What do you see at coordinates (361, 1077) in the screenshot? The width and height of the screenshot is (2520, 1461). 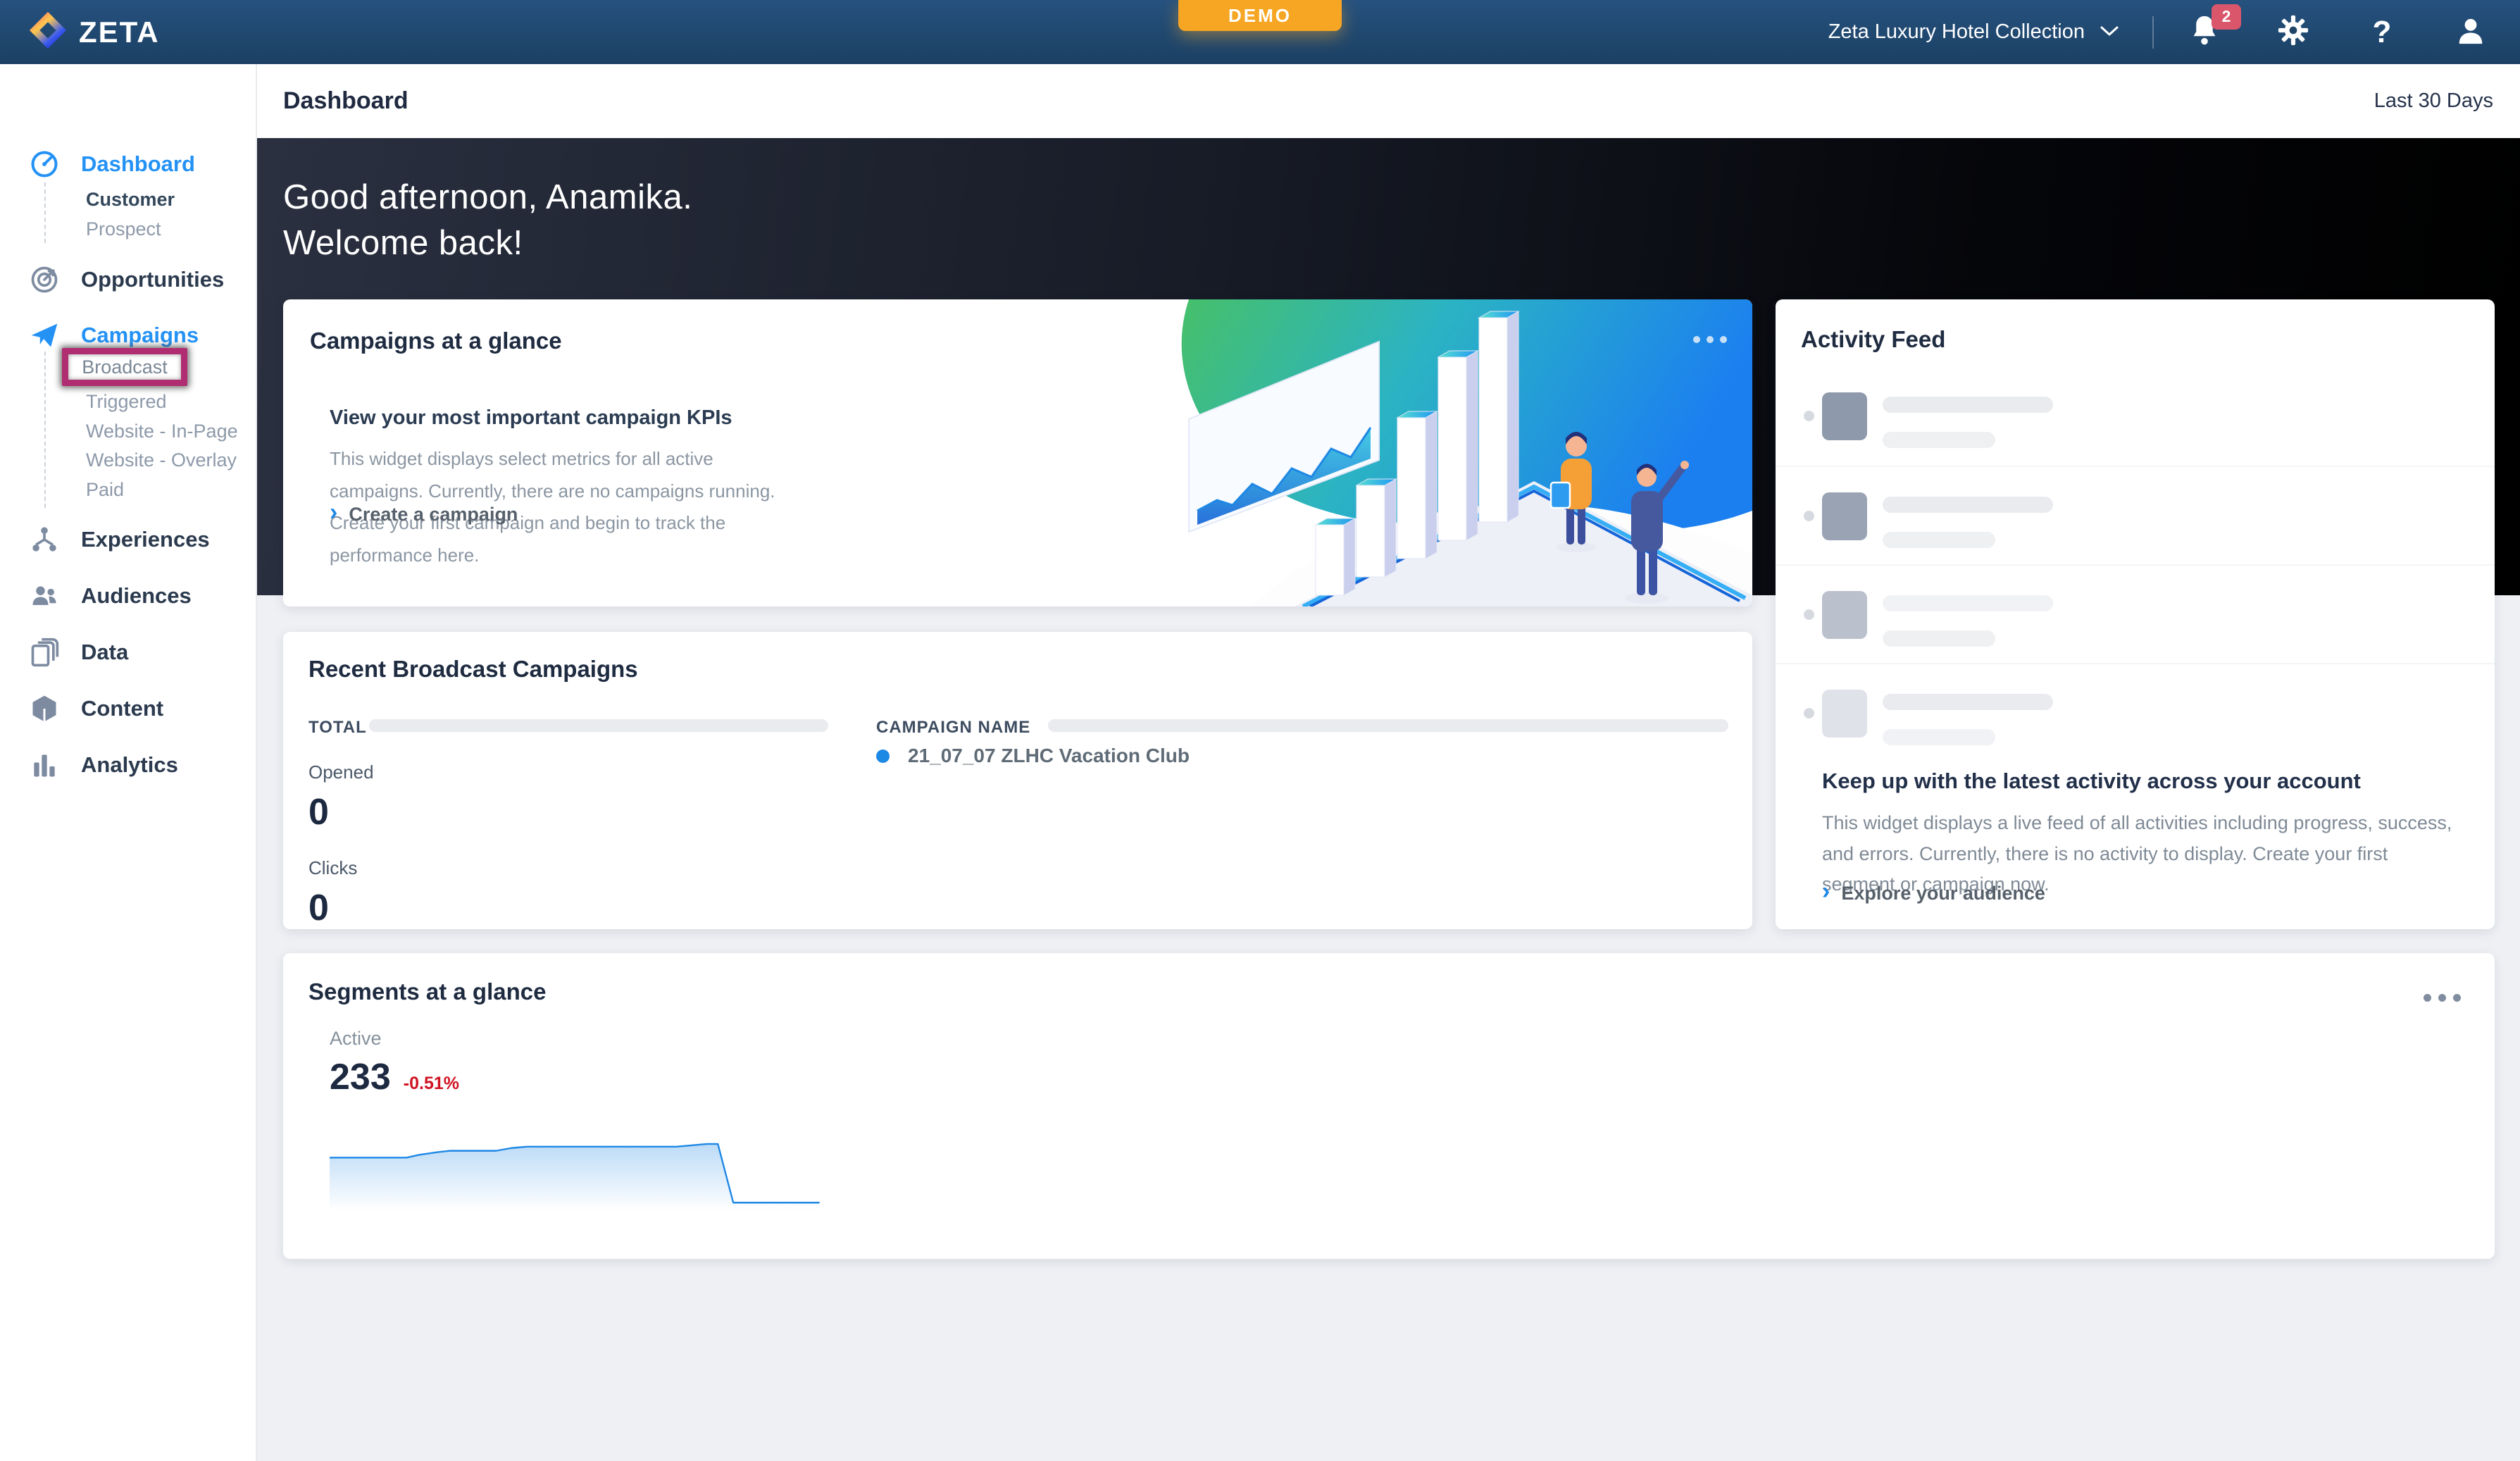 I see `active-segments-value: 233` at bounding box center [361, 1077].